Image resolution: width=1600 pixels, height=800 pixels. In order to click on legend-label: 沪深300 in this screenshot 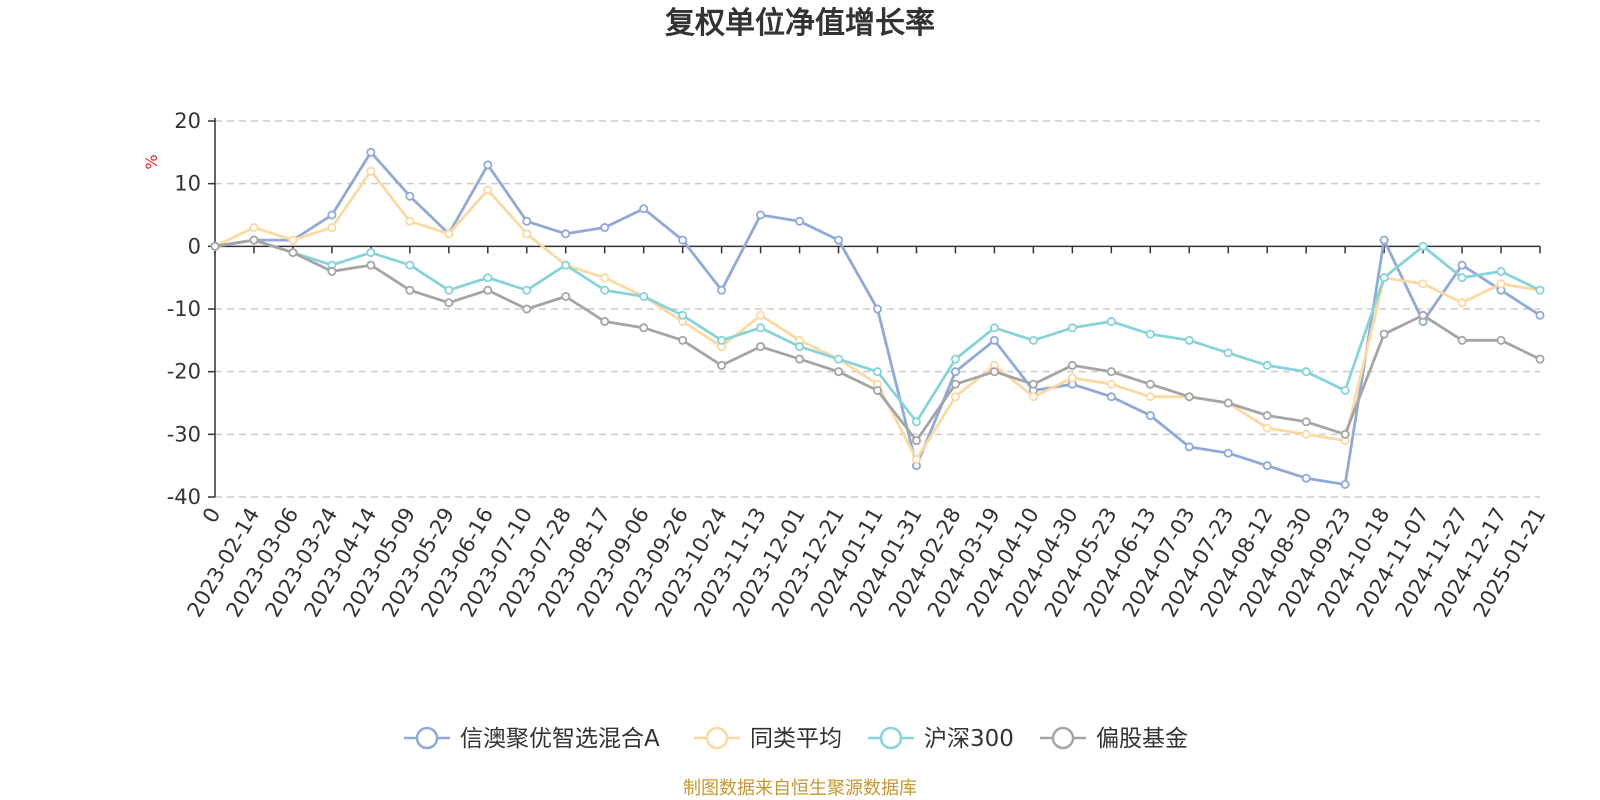, I will do `click(969, 739)`.